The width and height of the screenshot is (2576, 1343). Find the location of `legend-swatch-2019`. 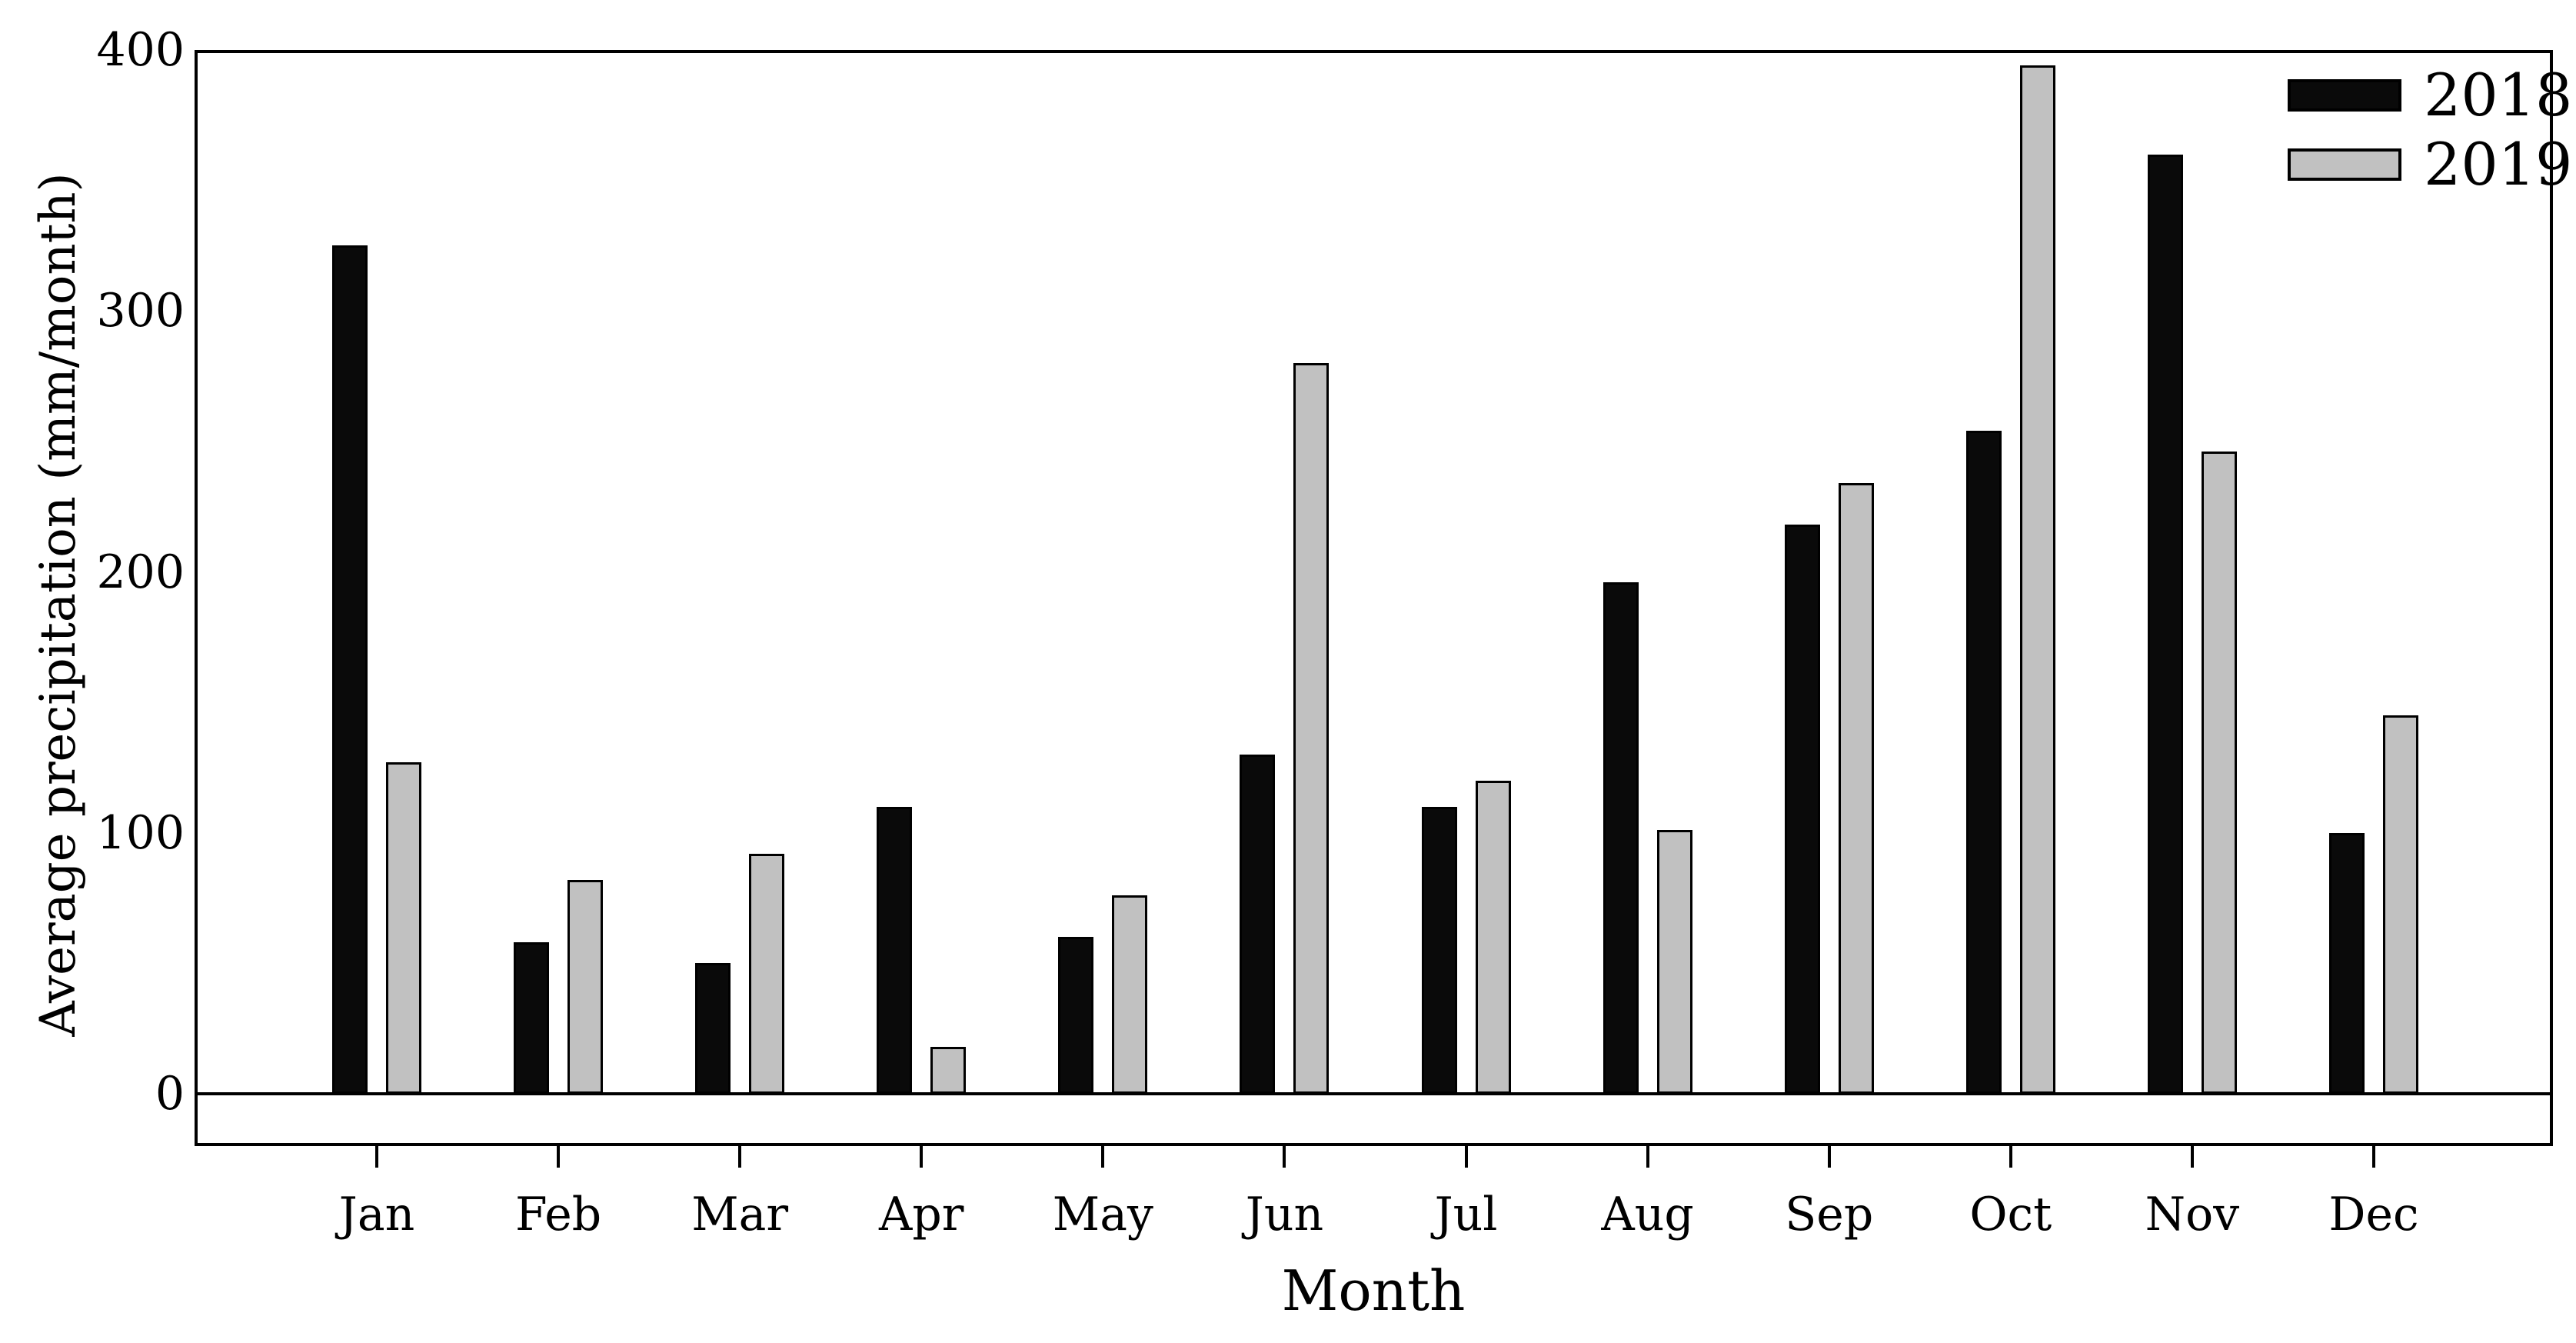

legend-swatch-2019 is located at coordinates (2345, 164).